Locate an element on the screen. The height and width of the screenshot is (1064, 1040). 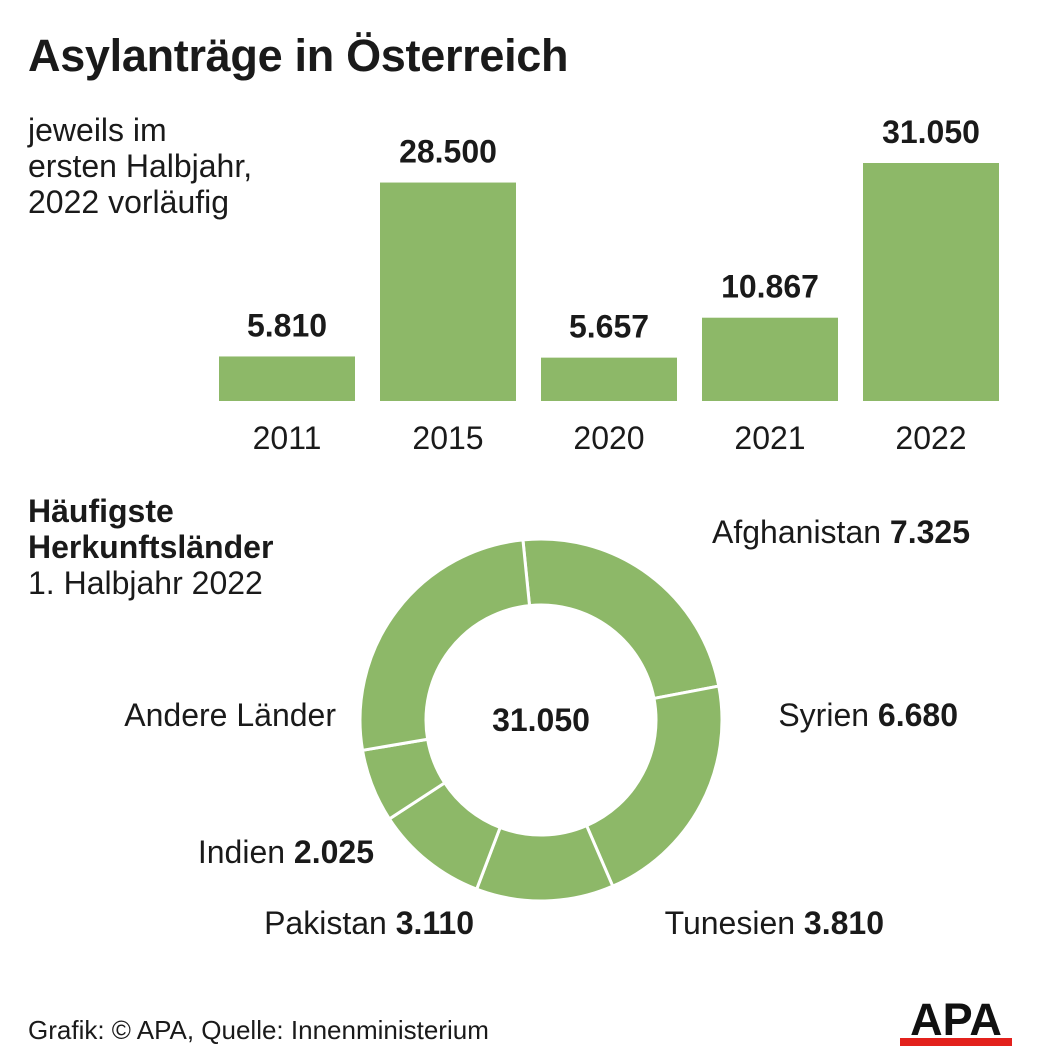
slice-name: Andere Länder is located at coordinates (230, 715).